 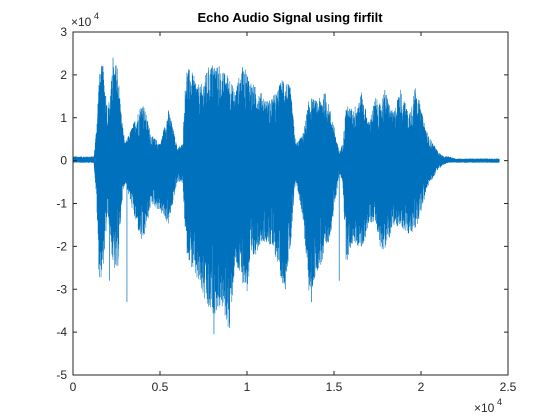 What do you see at coordinates (63, 32) in the screenshot?
I see `y-tick-label: 3` at bounding box center [63, 32].